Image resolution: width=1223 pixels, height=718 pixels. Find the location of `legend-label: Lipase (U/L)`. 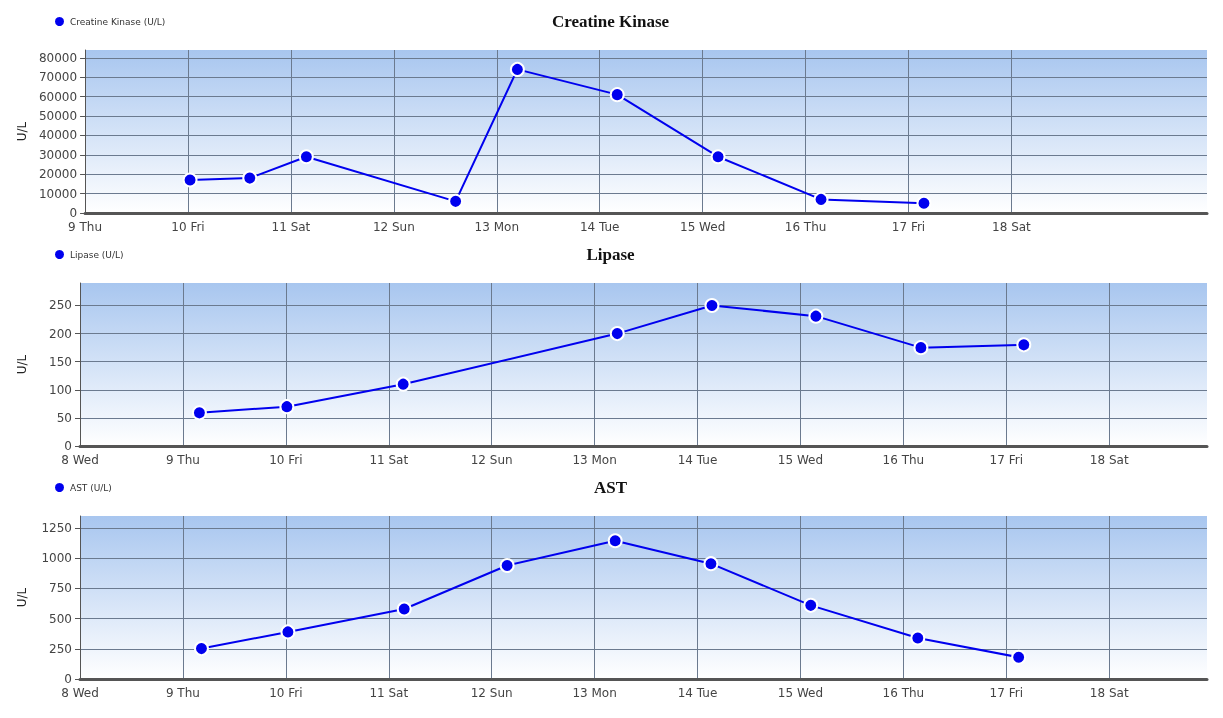

legend-label: Lipase (U/L) is located at coordinates (97, 254).